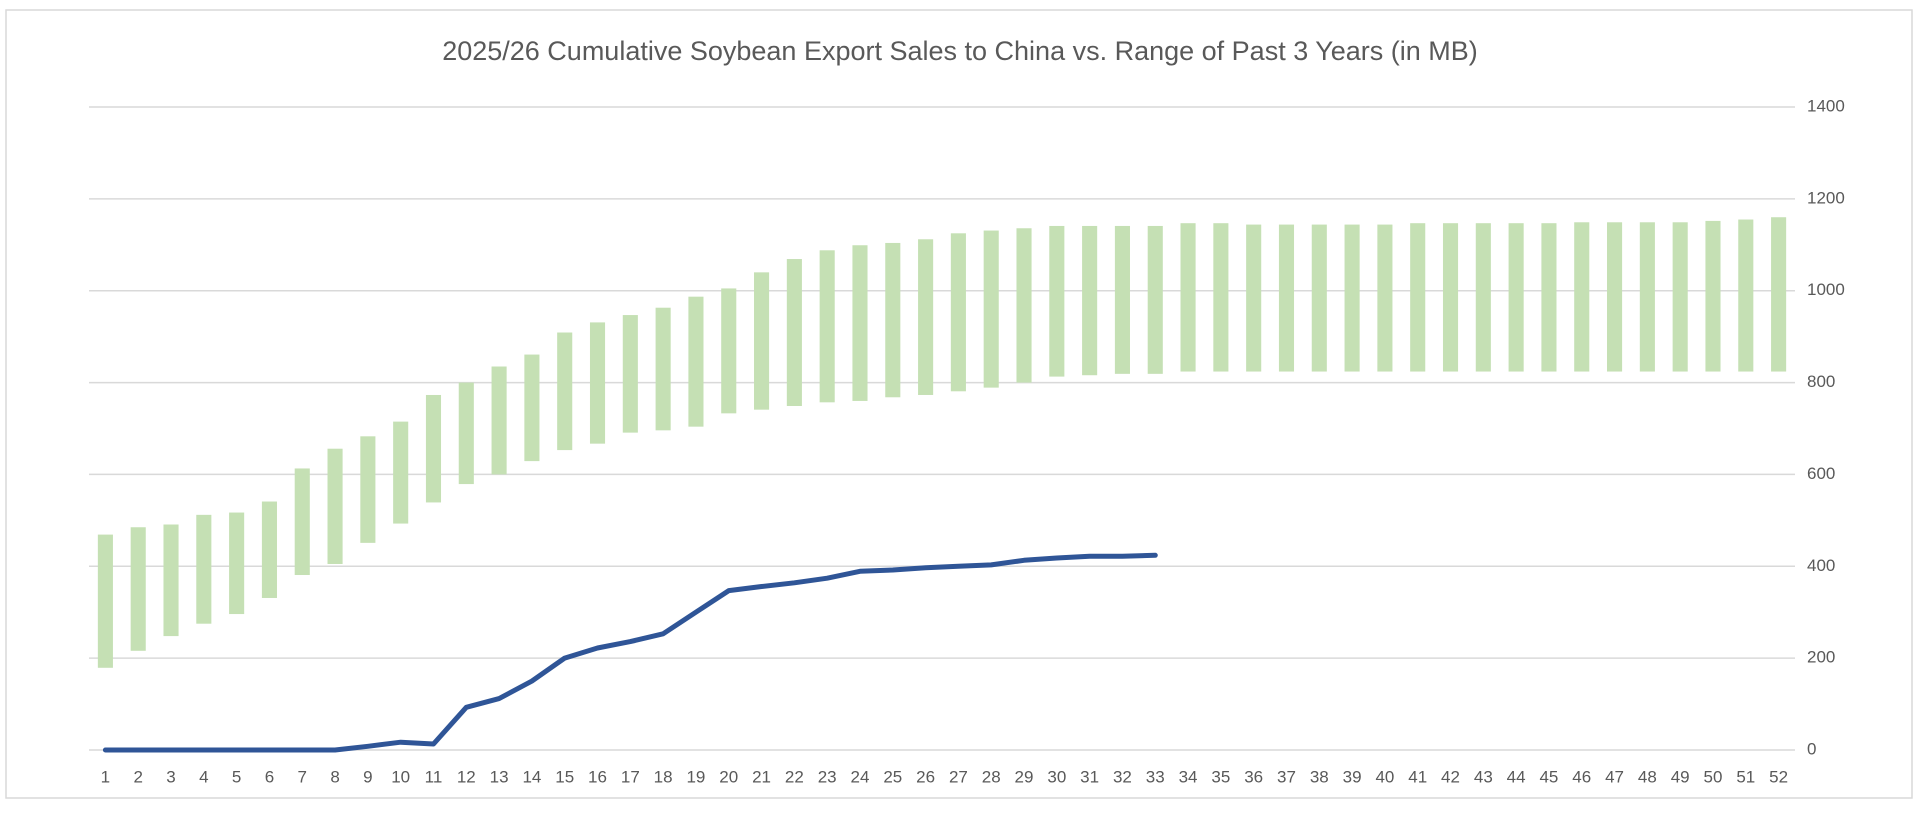 This screenshot has width=1920, height=816. Describe the element at coordinates (1821, 473) in the screenshot. I see `y-tick-label: 600` at that location.